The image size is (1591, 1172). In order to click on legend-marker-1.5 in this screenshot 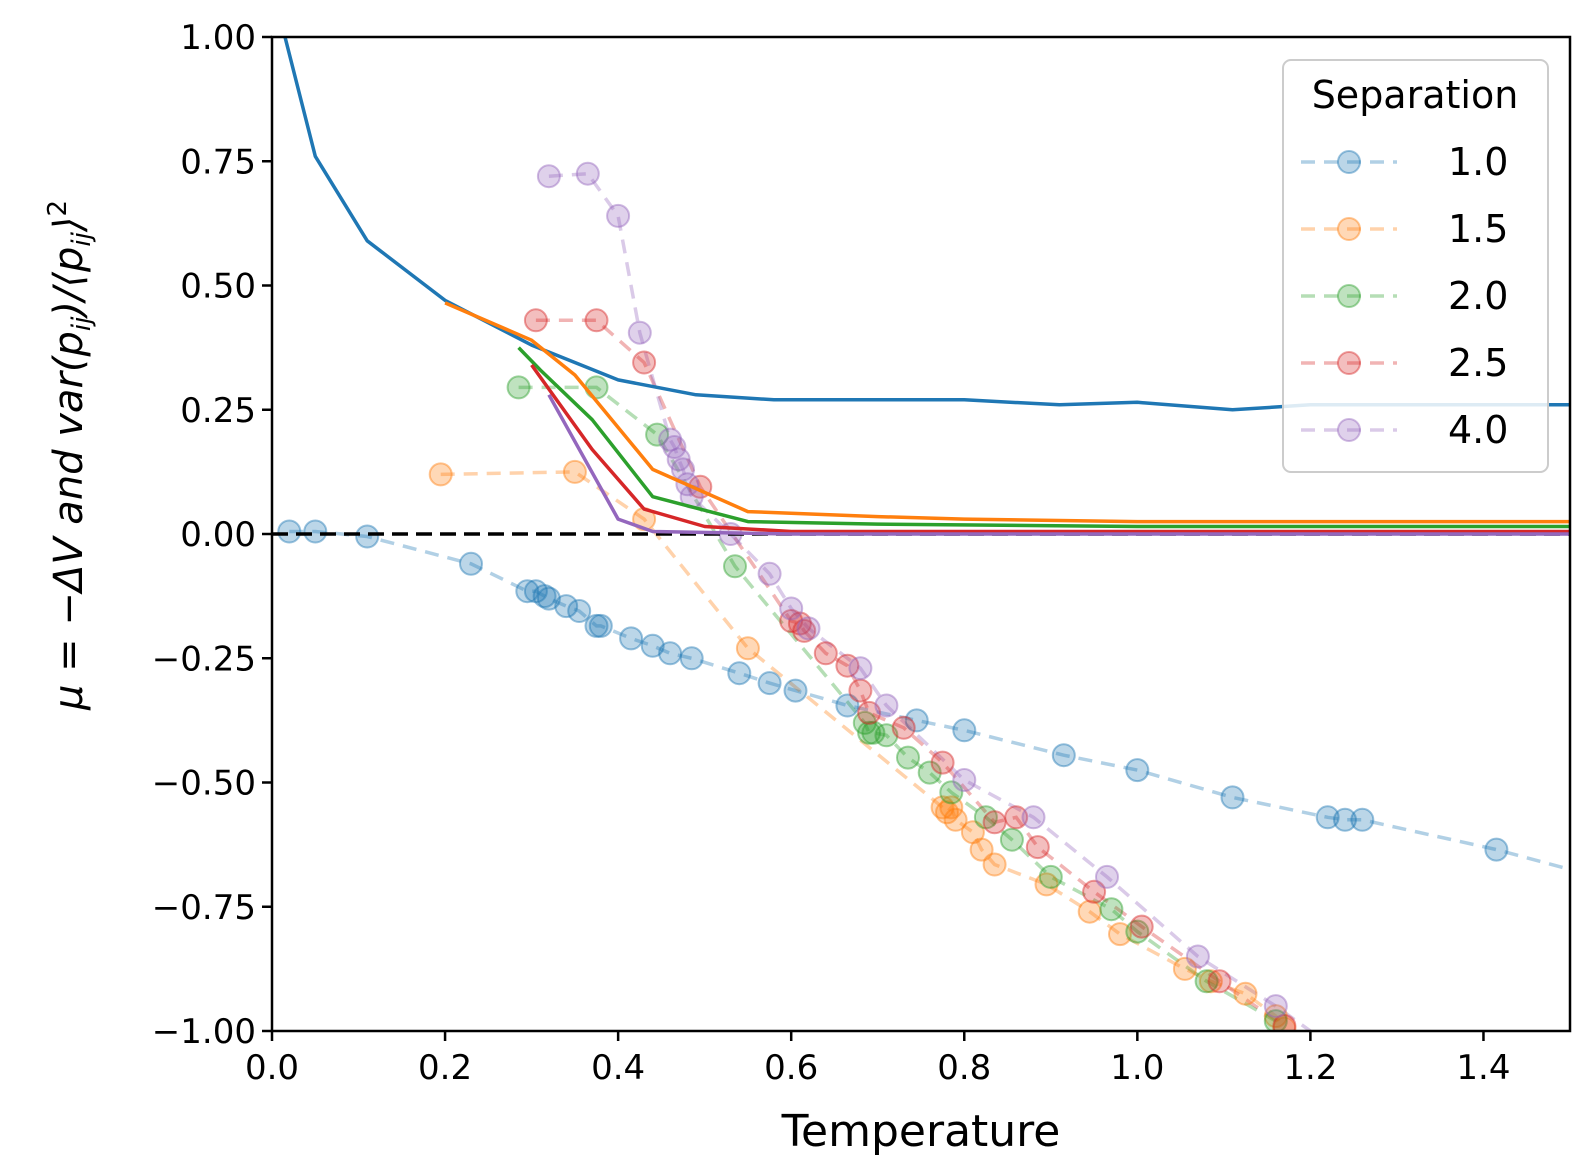, I will do `click(1349, 229)`.